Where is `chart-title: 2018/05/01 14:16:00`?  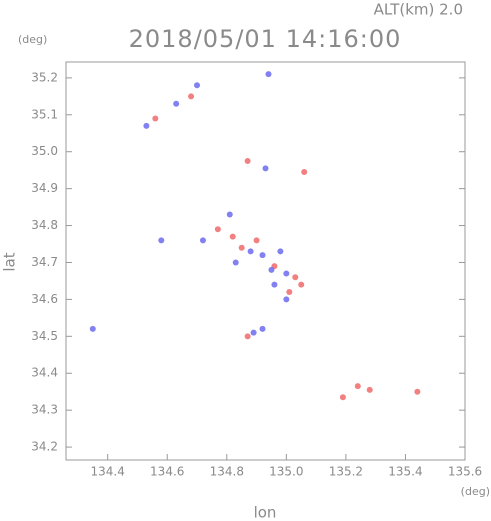 chart-title: 2018/05/01 14:16:00 is located at coordinates (265, 39).